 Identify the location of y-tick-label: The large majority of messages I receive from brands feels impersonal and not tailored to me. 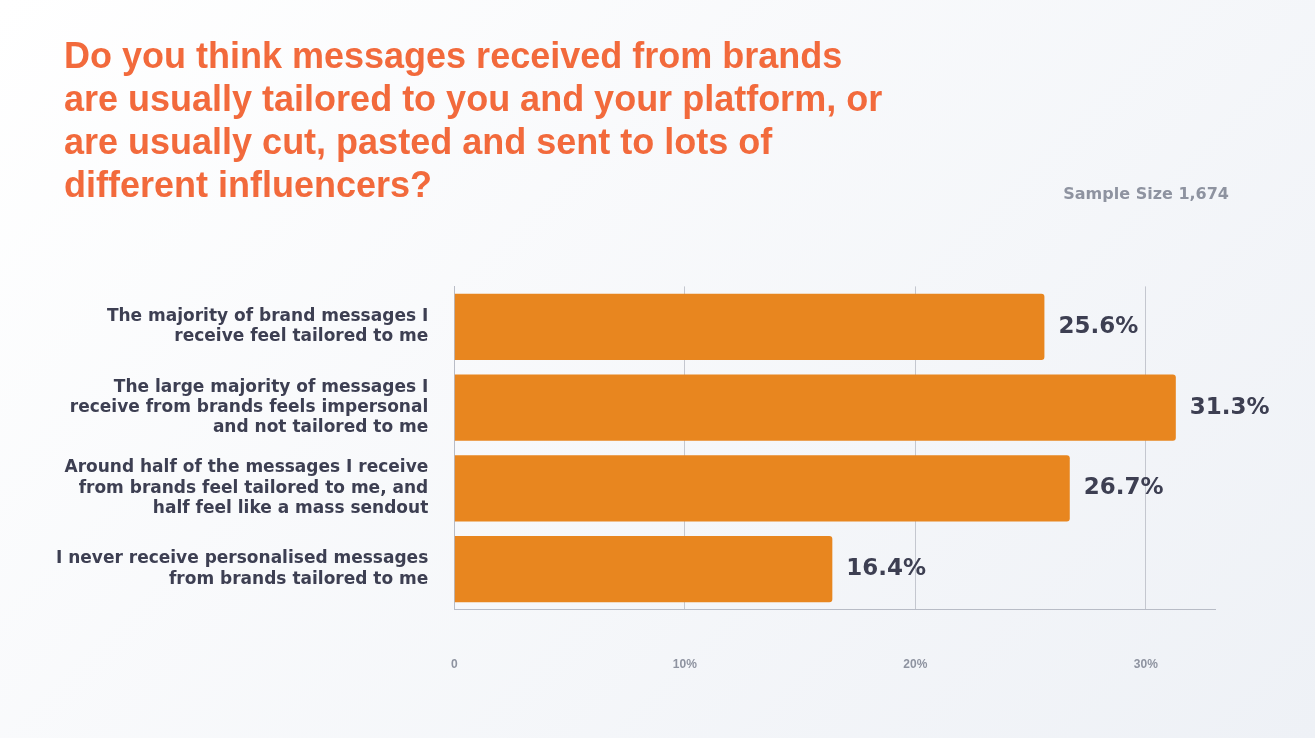
(249, 406).